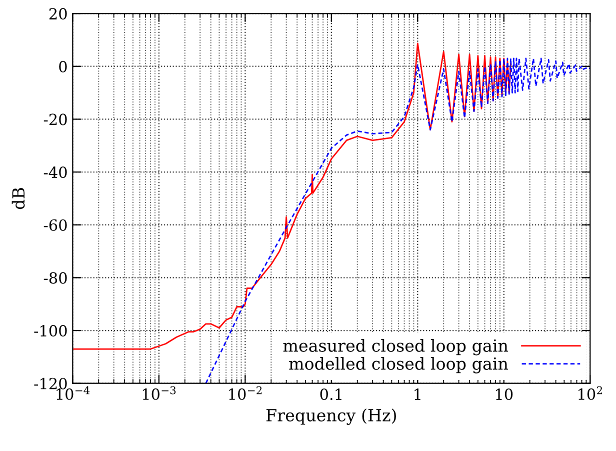 The image size is (616, 451). Describe the element at coordinates (159, 393) in the screenshot. I see `x-tick-label: 10$^{−3}$` at that location.